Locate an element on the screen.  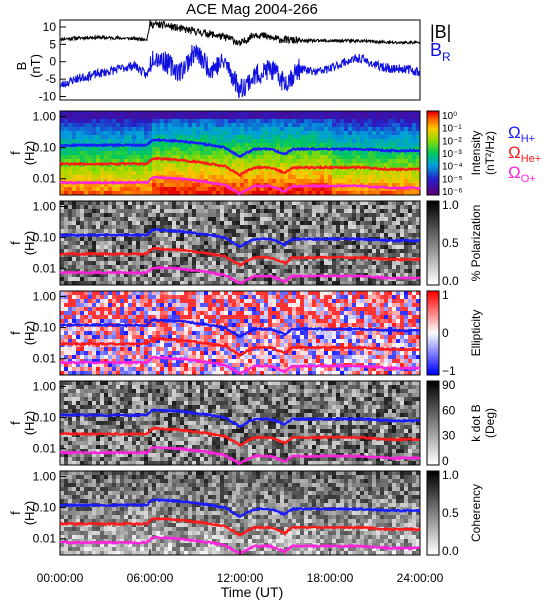
x-axis: 00:00:00 06:00:00 12:00:00 18:00:00 24:00:00 is located at coordinates (240, 567).